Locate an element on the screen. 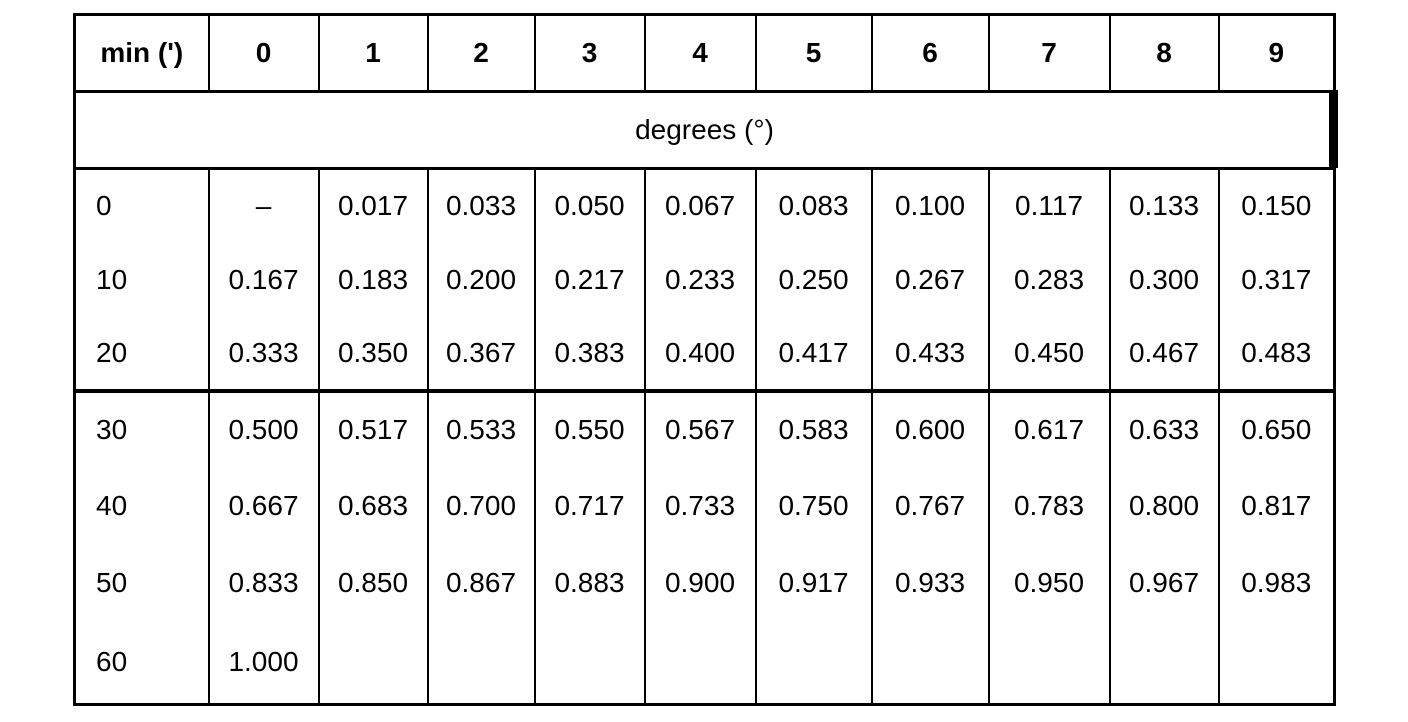 This screenshot has height=722, width=1408. value-cell: 0.267 is located at coordinates (929, 279).